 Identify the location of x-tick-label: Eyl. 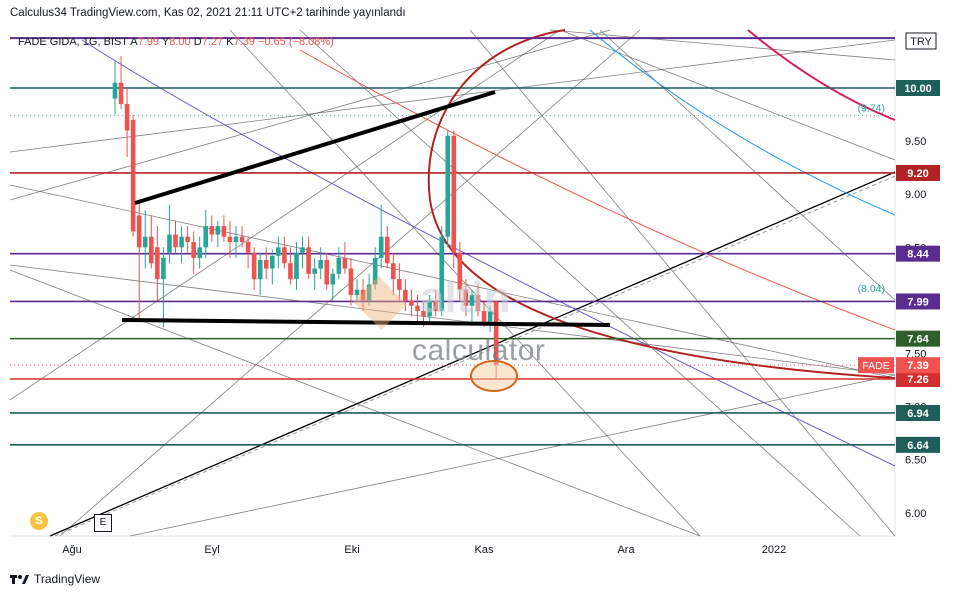
(211, 550).